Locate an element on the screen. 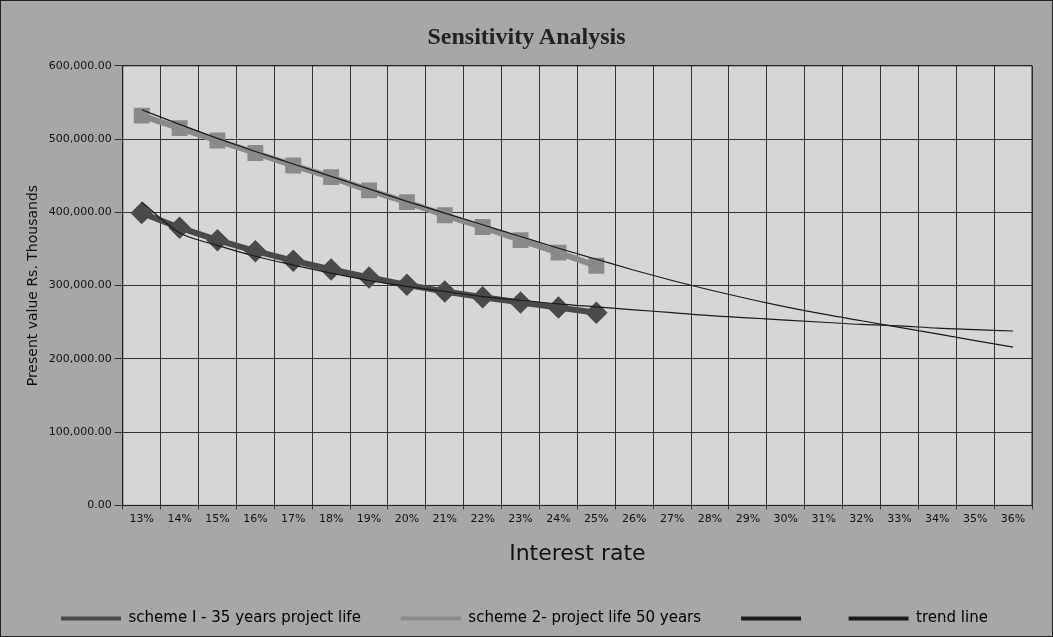 This screenshot has height=637, width=1053. x-axis-title: Interest rate is located at coordinates (577, 552).